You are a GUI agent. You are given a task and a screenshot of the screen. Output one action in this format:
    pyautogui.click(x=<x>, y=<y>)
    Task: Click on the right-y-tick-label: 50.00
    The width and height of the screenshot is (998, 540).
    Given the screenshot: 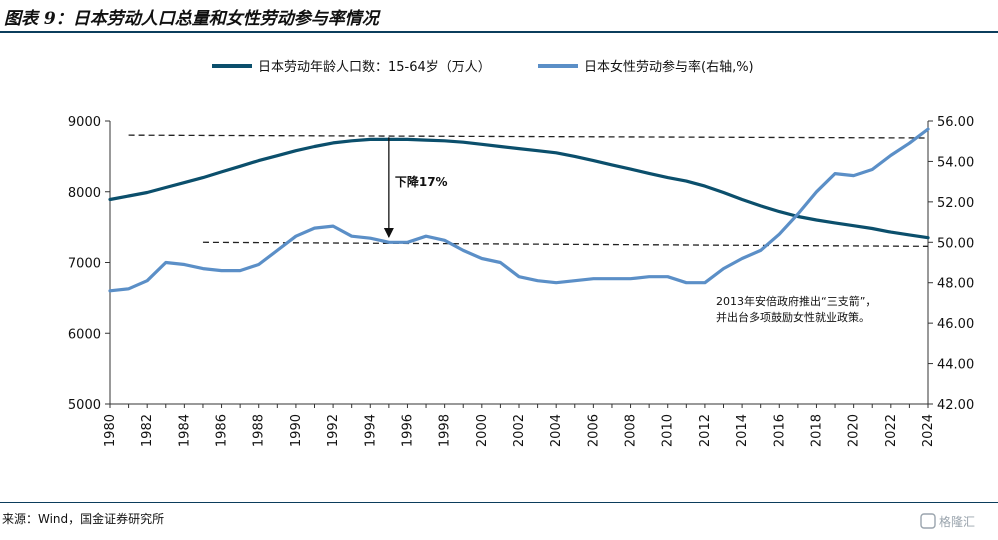 What is the action you would take?
    pyautogui.click(x=955, y=243)
    